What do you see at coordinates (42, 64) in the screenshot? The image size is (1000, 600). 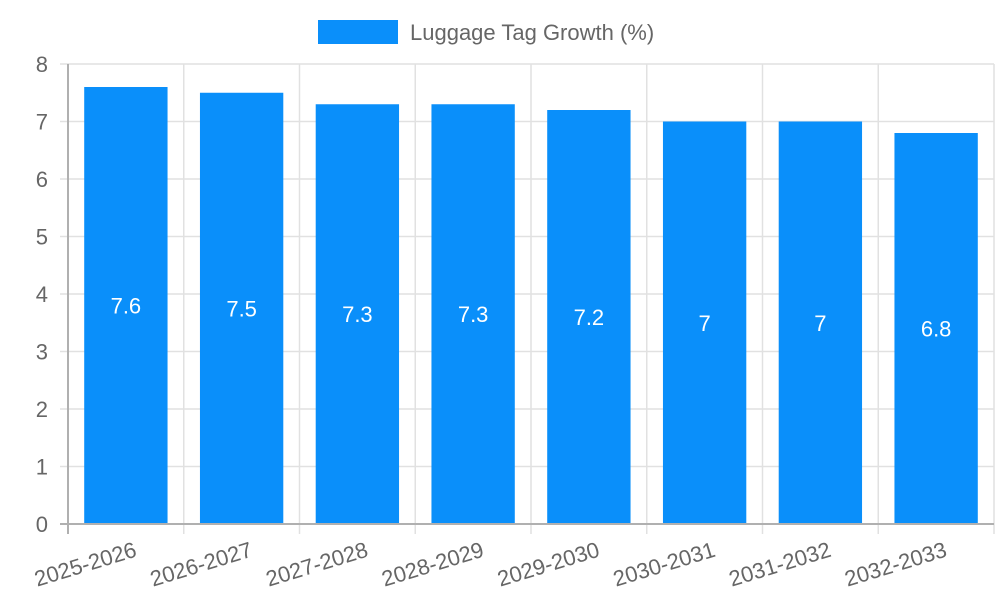 I see `y-tick-label: 8` at bounding box center [42, 64].